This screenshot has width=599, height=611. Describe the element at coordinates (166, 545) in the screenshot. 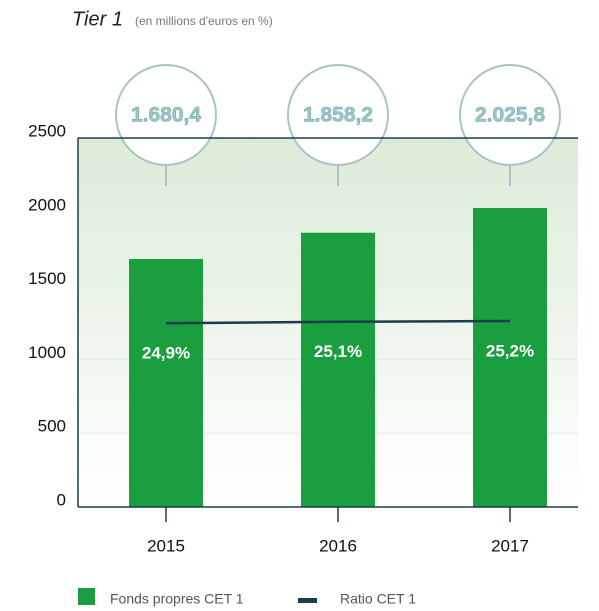

I see `x-tick-label: 2015` at that location.